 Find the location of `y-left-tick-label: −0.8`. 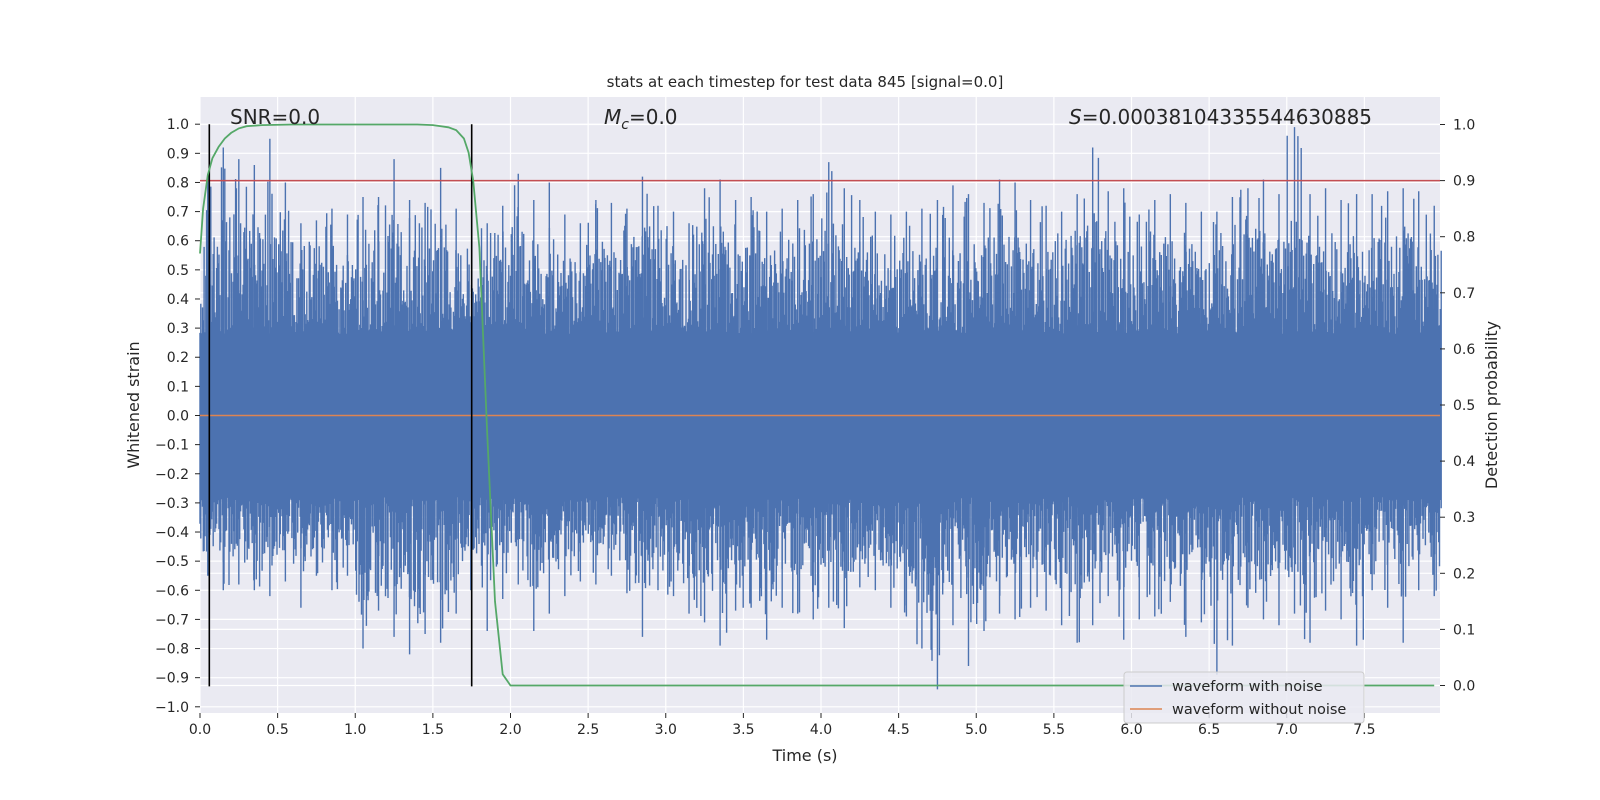

y-left-tick-label: −0.8 is located at coordinates (172, 650).